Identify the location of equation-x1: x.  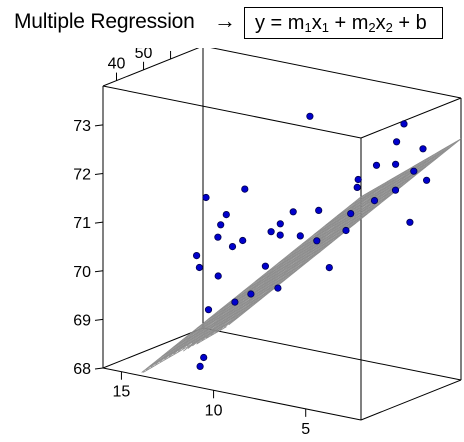
(316, 23).